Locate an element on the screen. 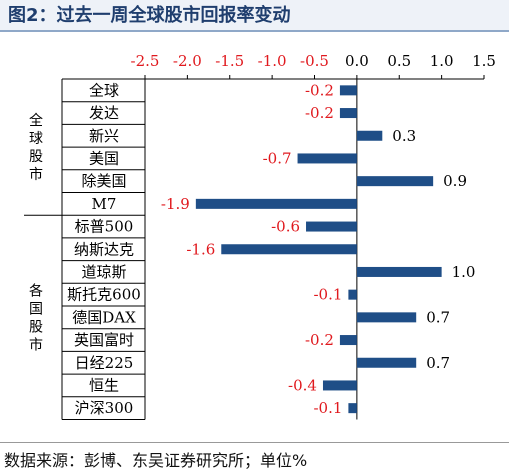 The image size is (509, 476). category-label: 纳斯达克 is located at coordinates (104, 249).